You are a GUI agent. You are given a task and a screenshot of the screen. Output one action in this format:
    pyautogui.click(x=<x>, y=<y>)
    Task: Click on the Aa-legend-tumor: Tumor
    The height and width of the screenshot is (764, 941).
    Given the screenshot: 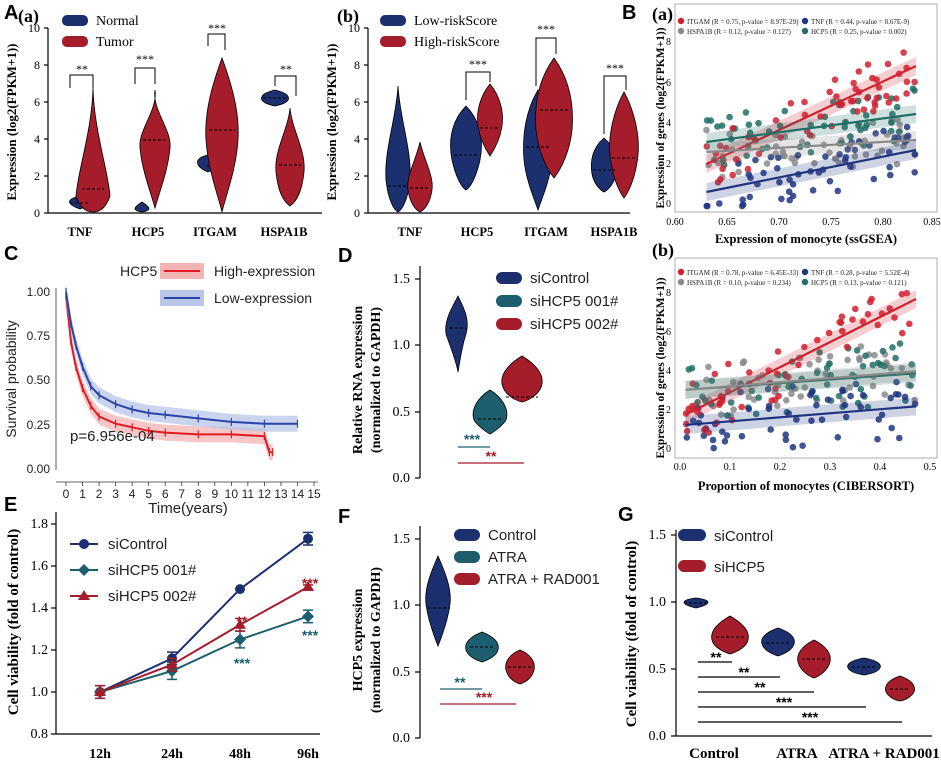 What is the action you would take?
    pyautogui.click(x=115, y=42)
    